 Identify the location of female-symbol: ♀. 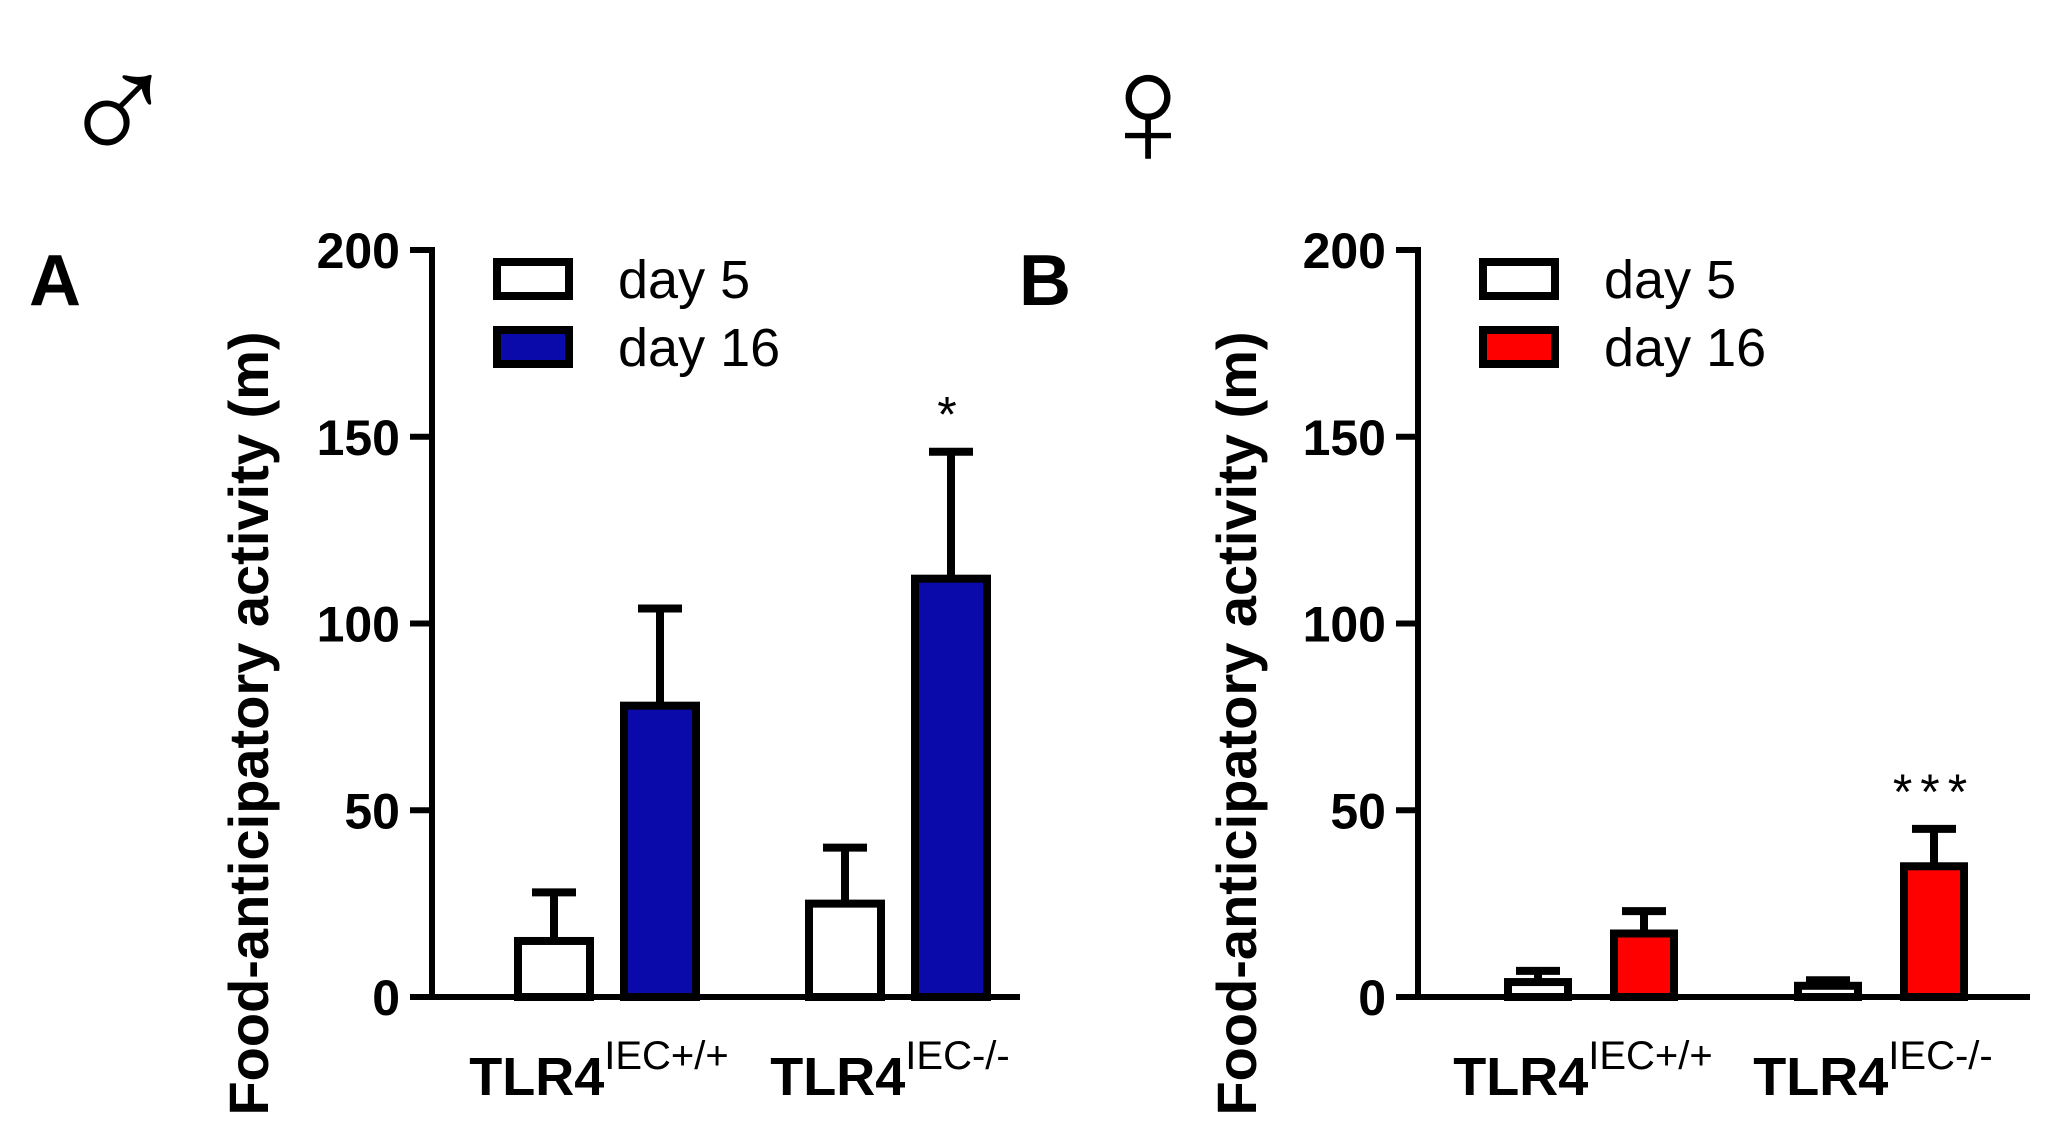
(1148, 109).